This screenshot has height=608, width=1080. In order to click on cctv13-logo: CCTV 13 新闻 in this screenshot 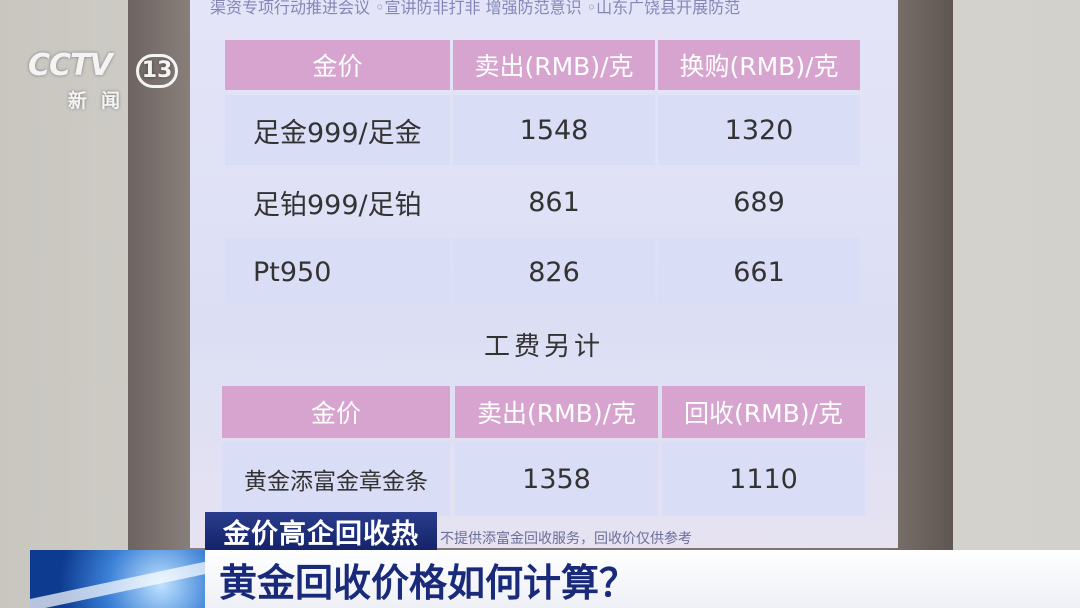, I will do `click(103, 80)`.